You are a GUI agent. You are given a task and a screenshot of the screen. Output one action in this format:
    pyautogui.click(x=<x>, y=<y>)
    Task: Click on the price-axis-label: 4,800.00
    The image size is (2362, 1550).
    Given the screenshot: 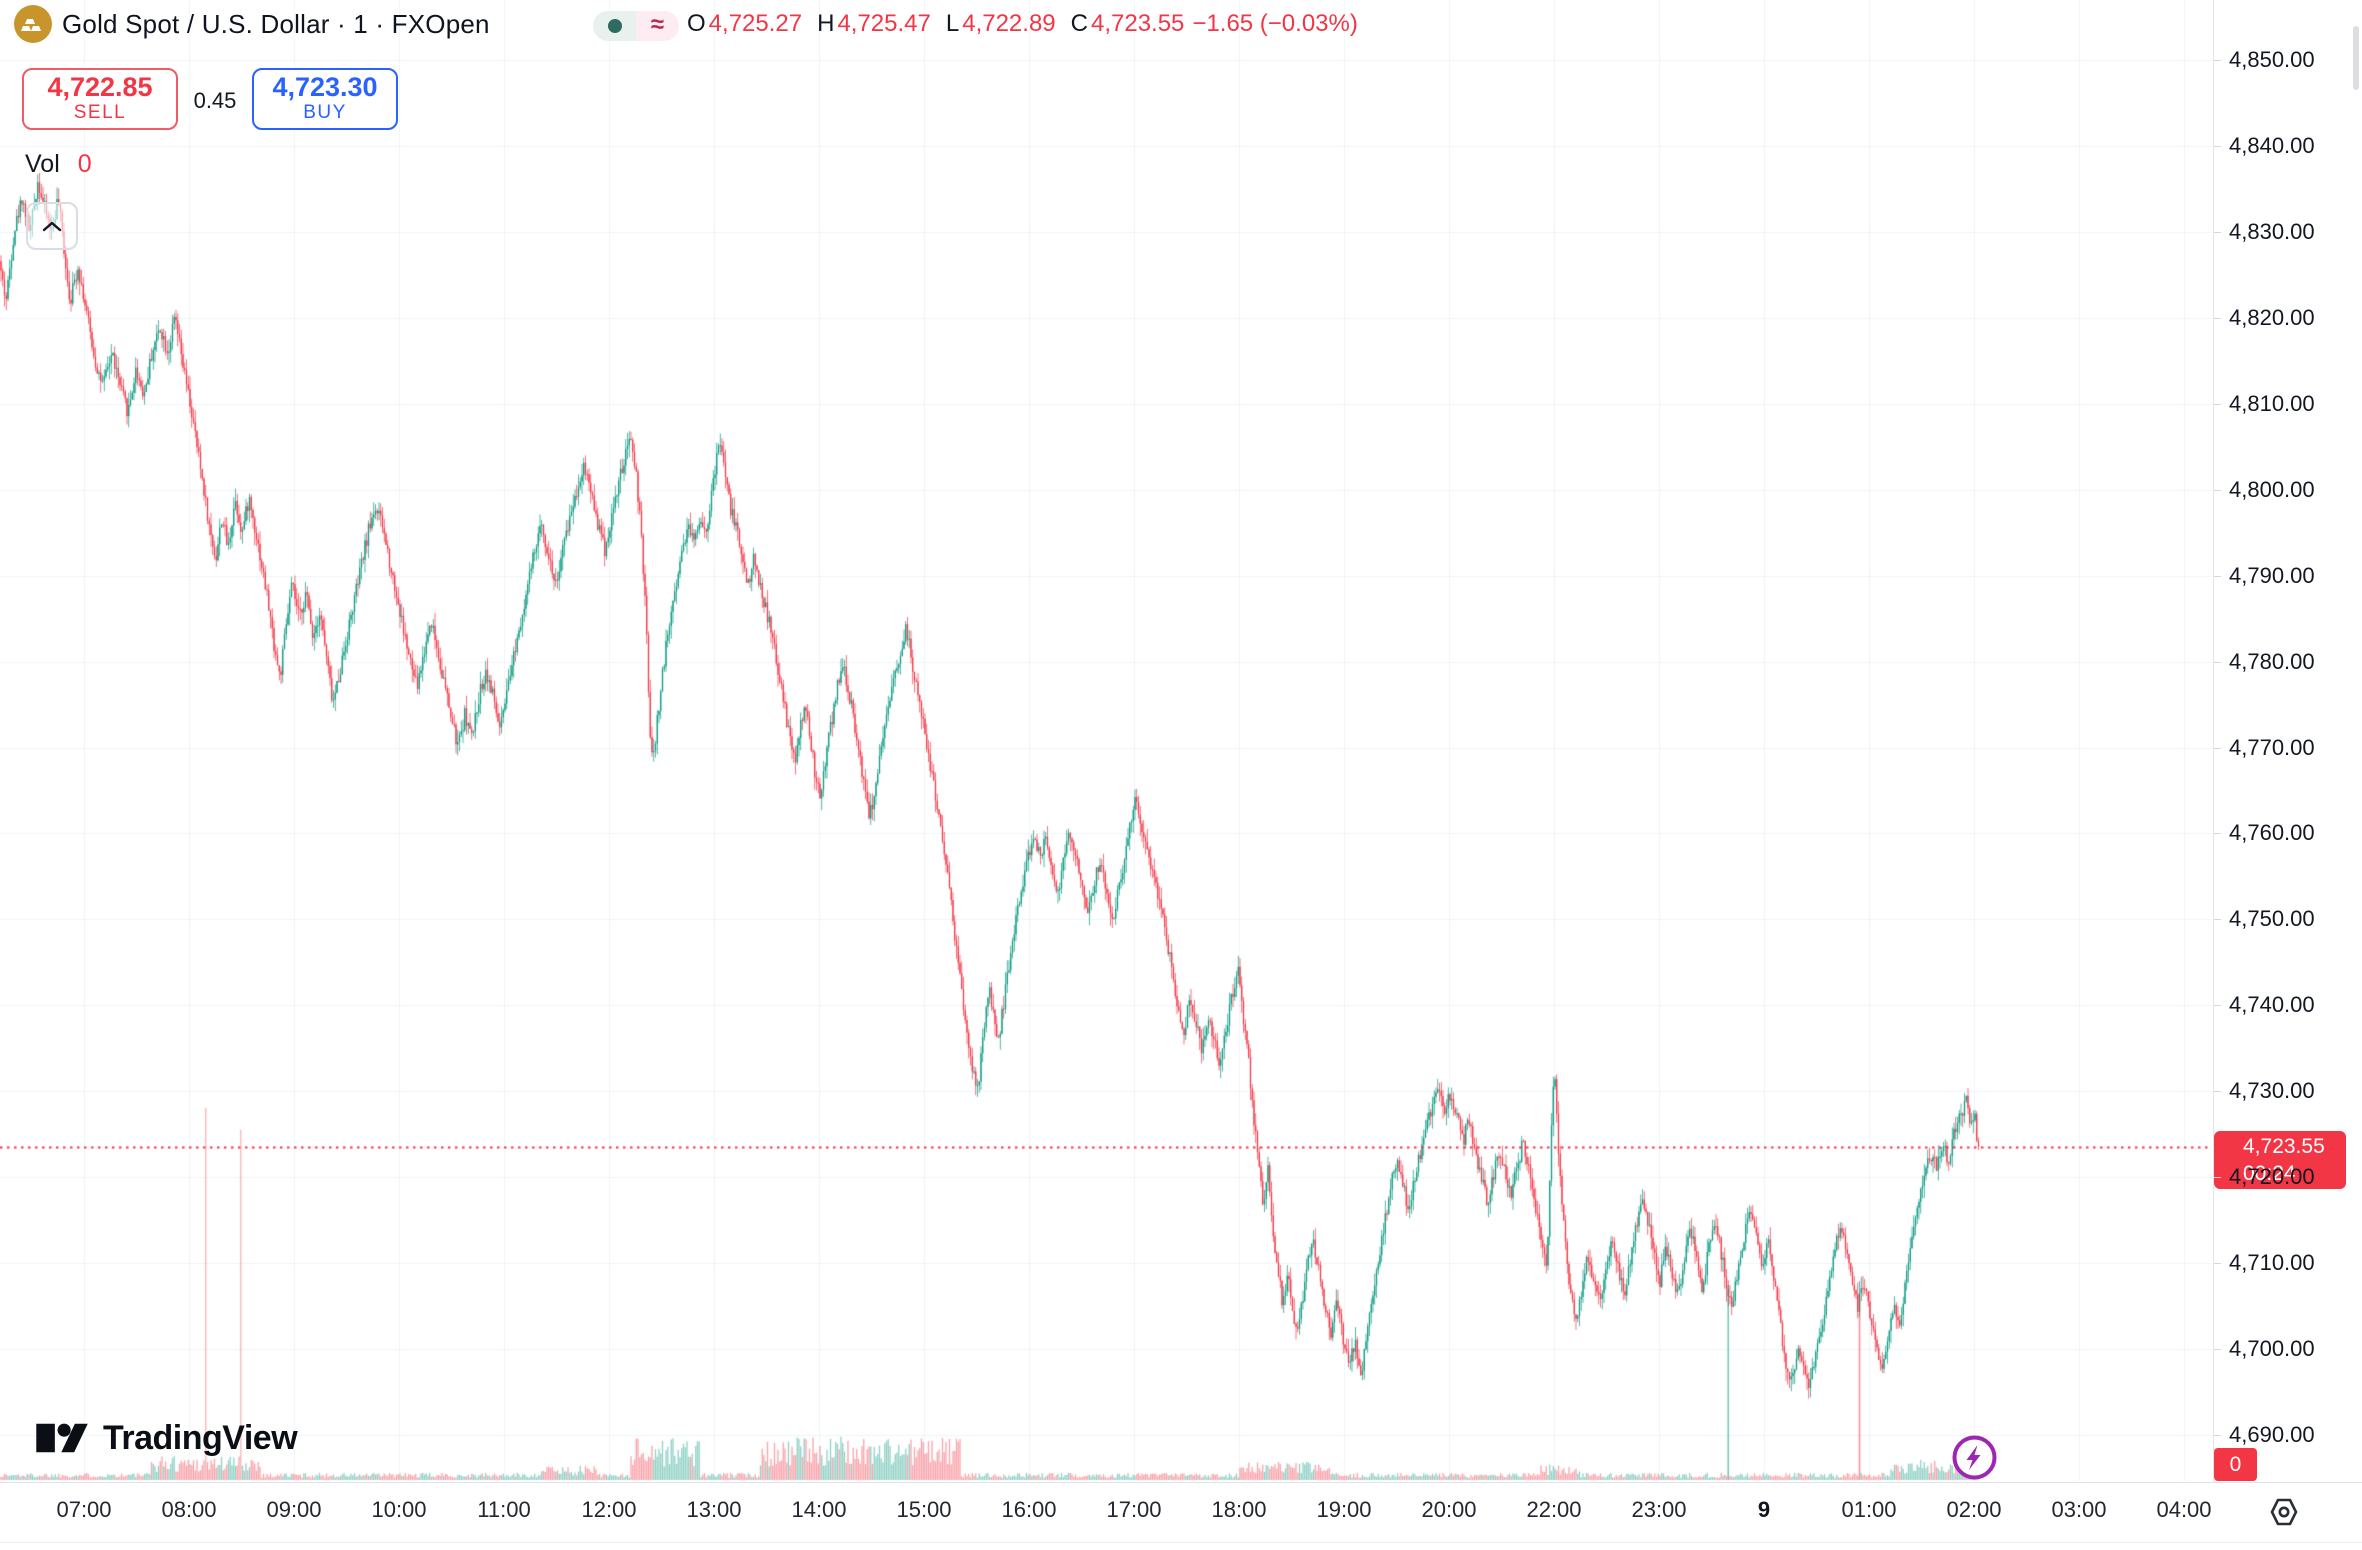 What is the action you would take?
    pyautogui.click(x=2272, y=489)
    